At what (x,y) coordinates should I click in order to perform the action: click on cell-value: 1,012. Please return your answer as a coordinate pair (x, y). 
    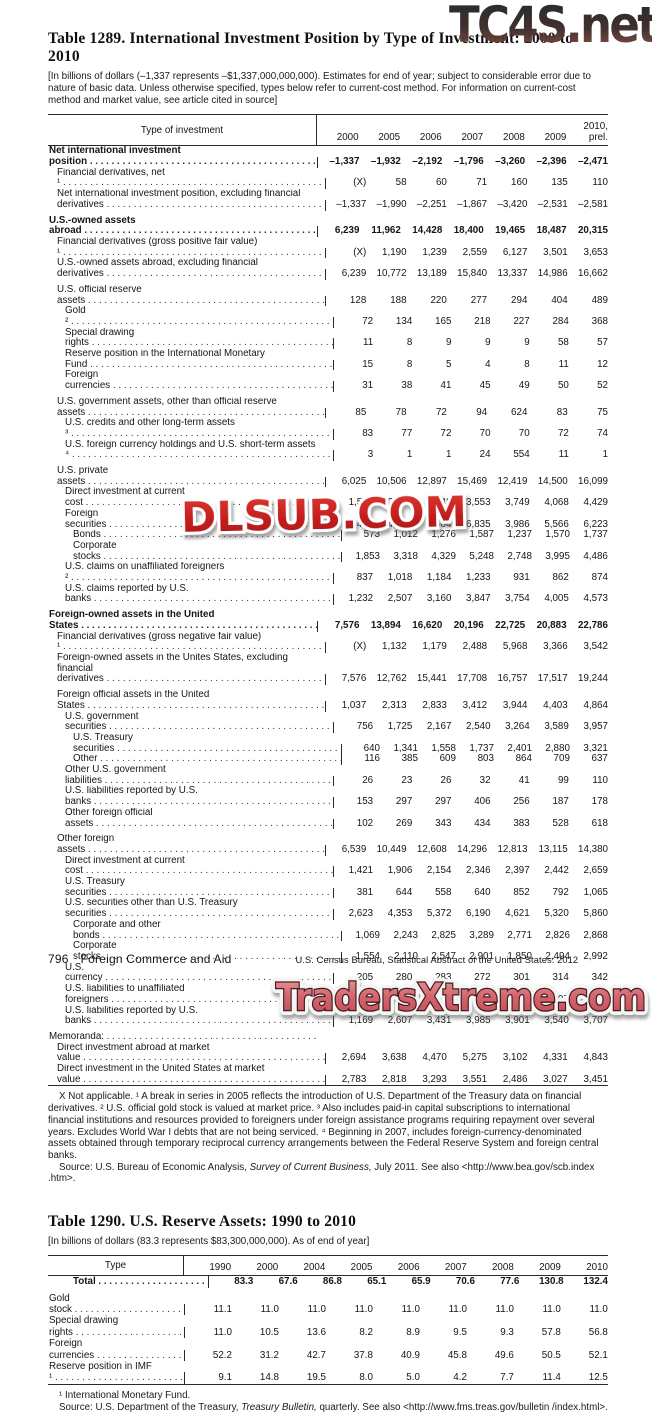
    Looking at the image, I should click on (405, 535).